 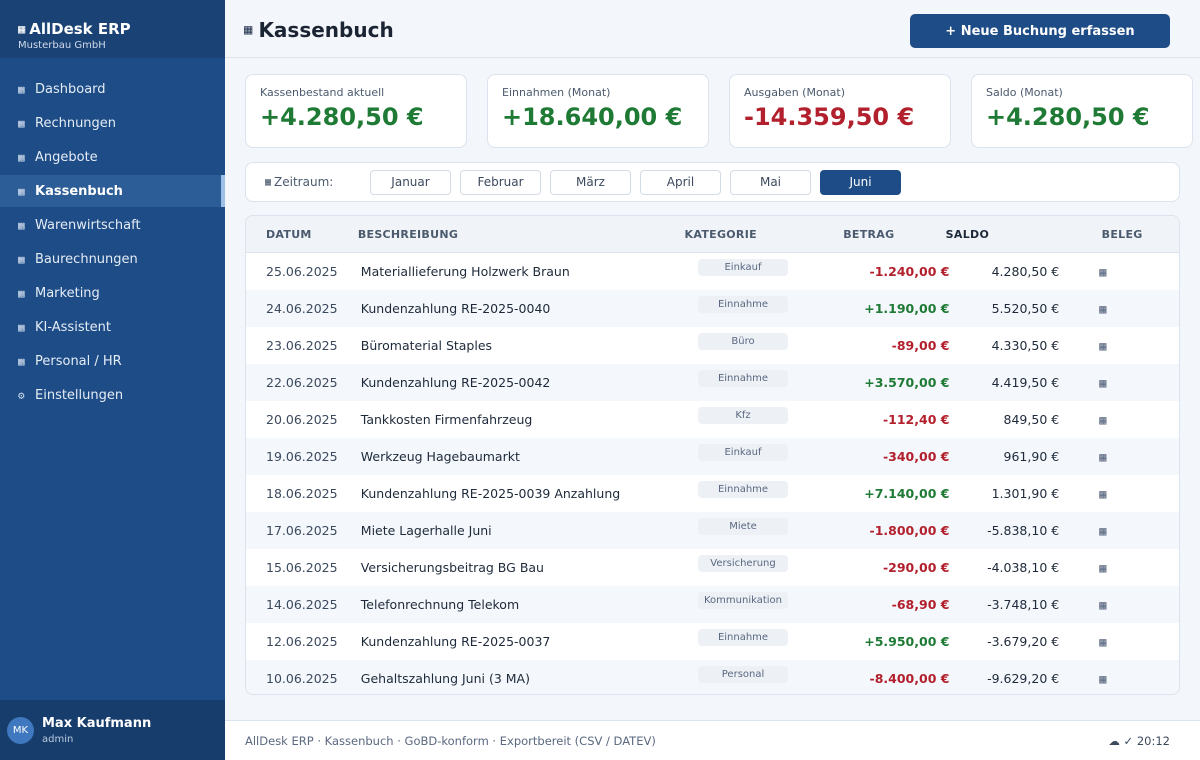 I want to click on month-tab: Juni, so click(x=860, y=182).